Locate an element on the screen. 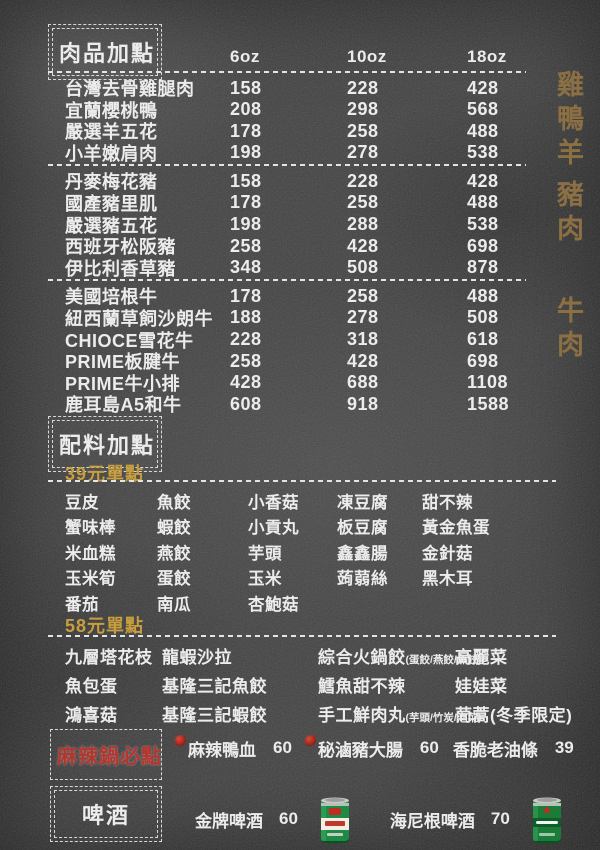 The height and width of the screenshot is (850, 600). meat-name: 嚴選豬五花 is located at coordinates (111, 225).